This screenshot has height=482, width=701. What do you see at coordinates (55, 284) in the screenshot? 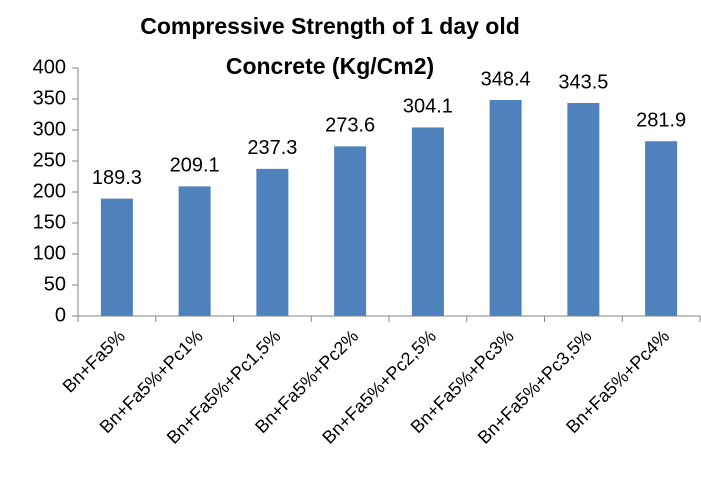
I see `y-tick-label: 50` at bounding box center [55, 284].